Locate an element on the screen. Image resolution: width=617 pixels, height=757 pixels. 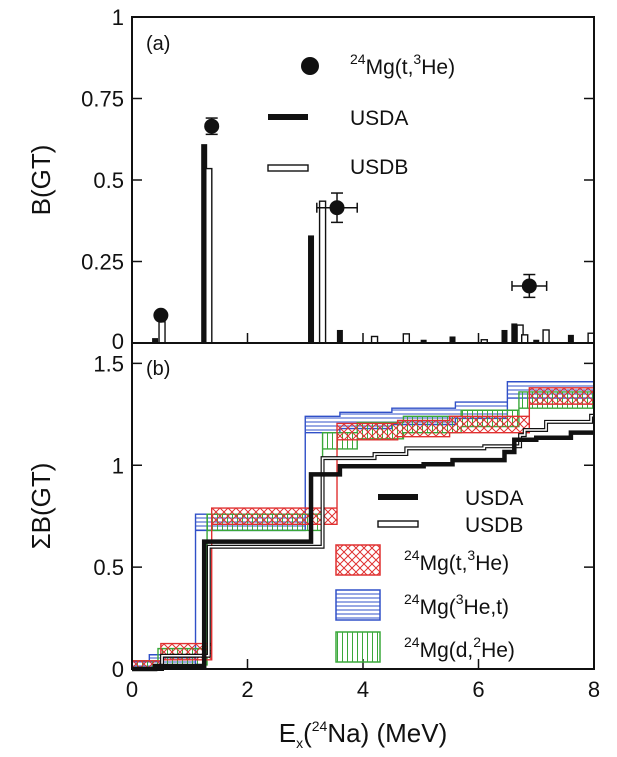
legend-b-dHe-post: He) is located at coordinates (498, 650).